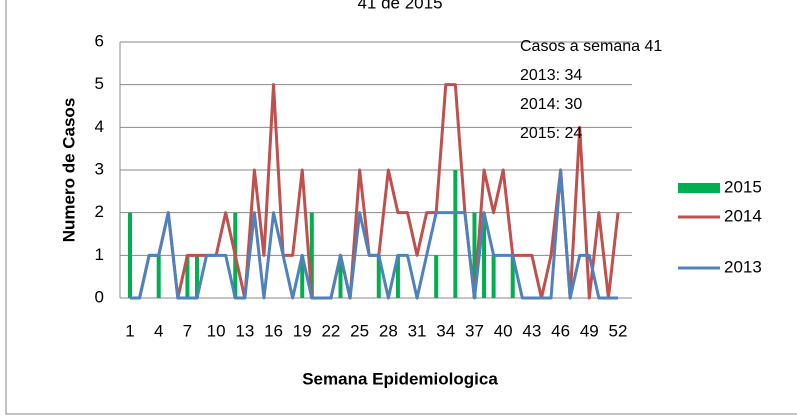 This screenshot has width=797, height=418. Describe the element at coordinates (400, 378) in the screenshot. I see `x-axis-title: Semana Epidemiologica` at that location.